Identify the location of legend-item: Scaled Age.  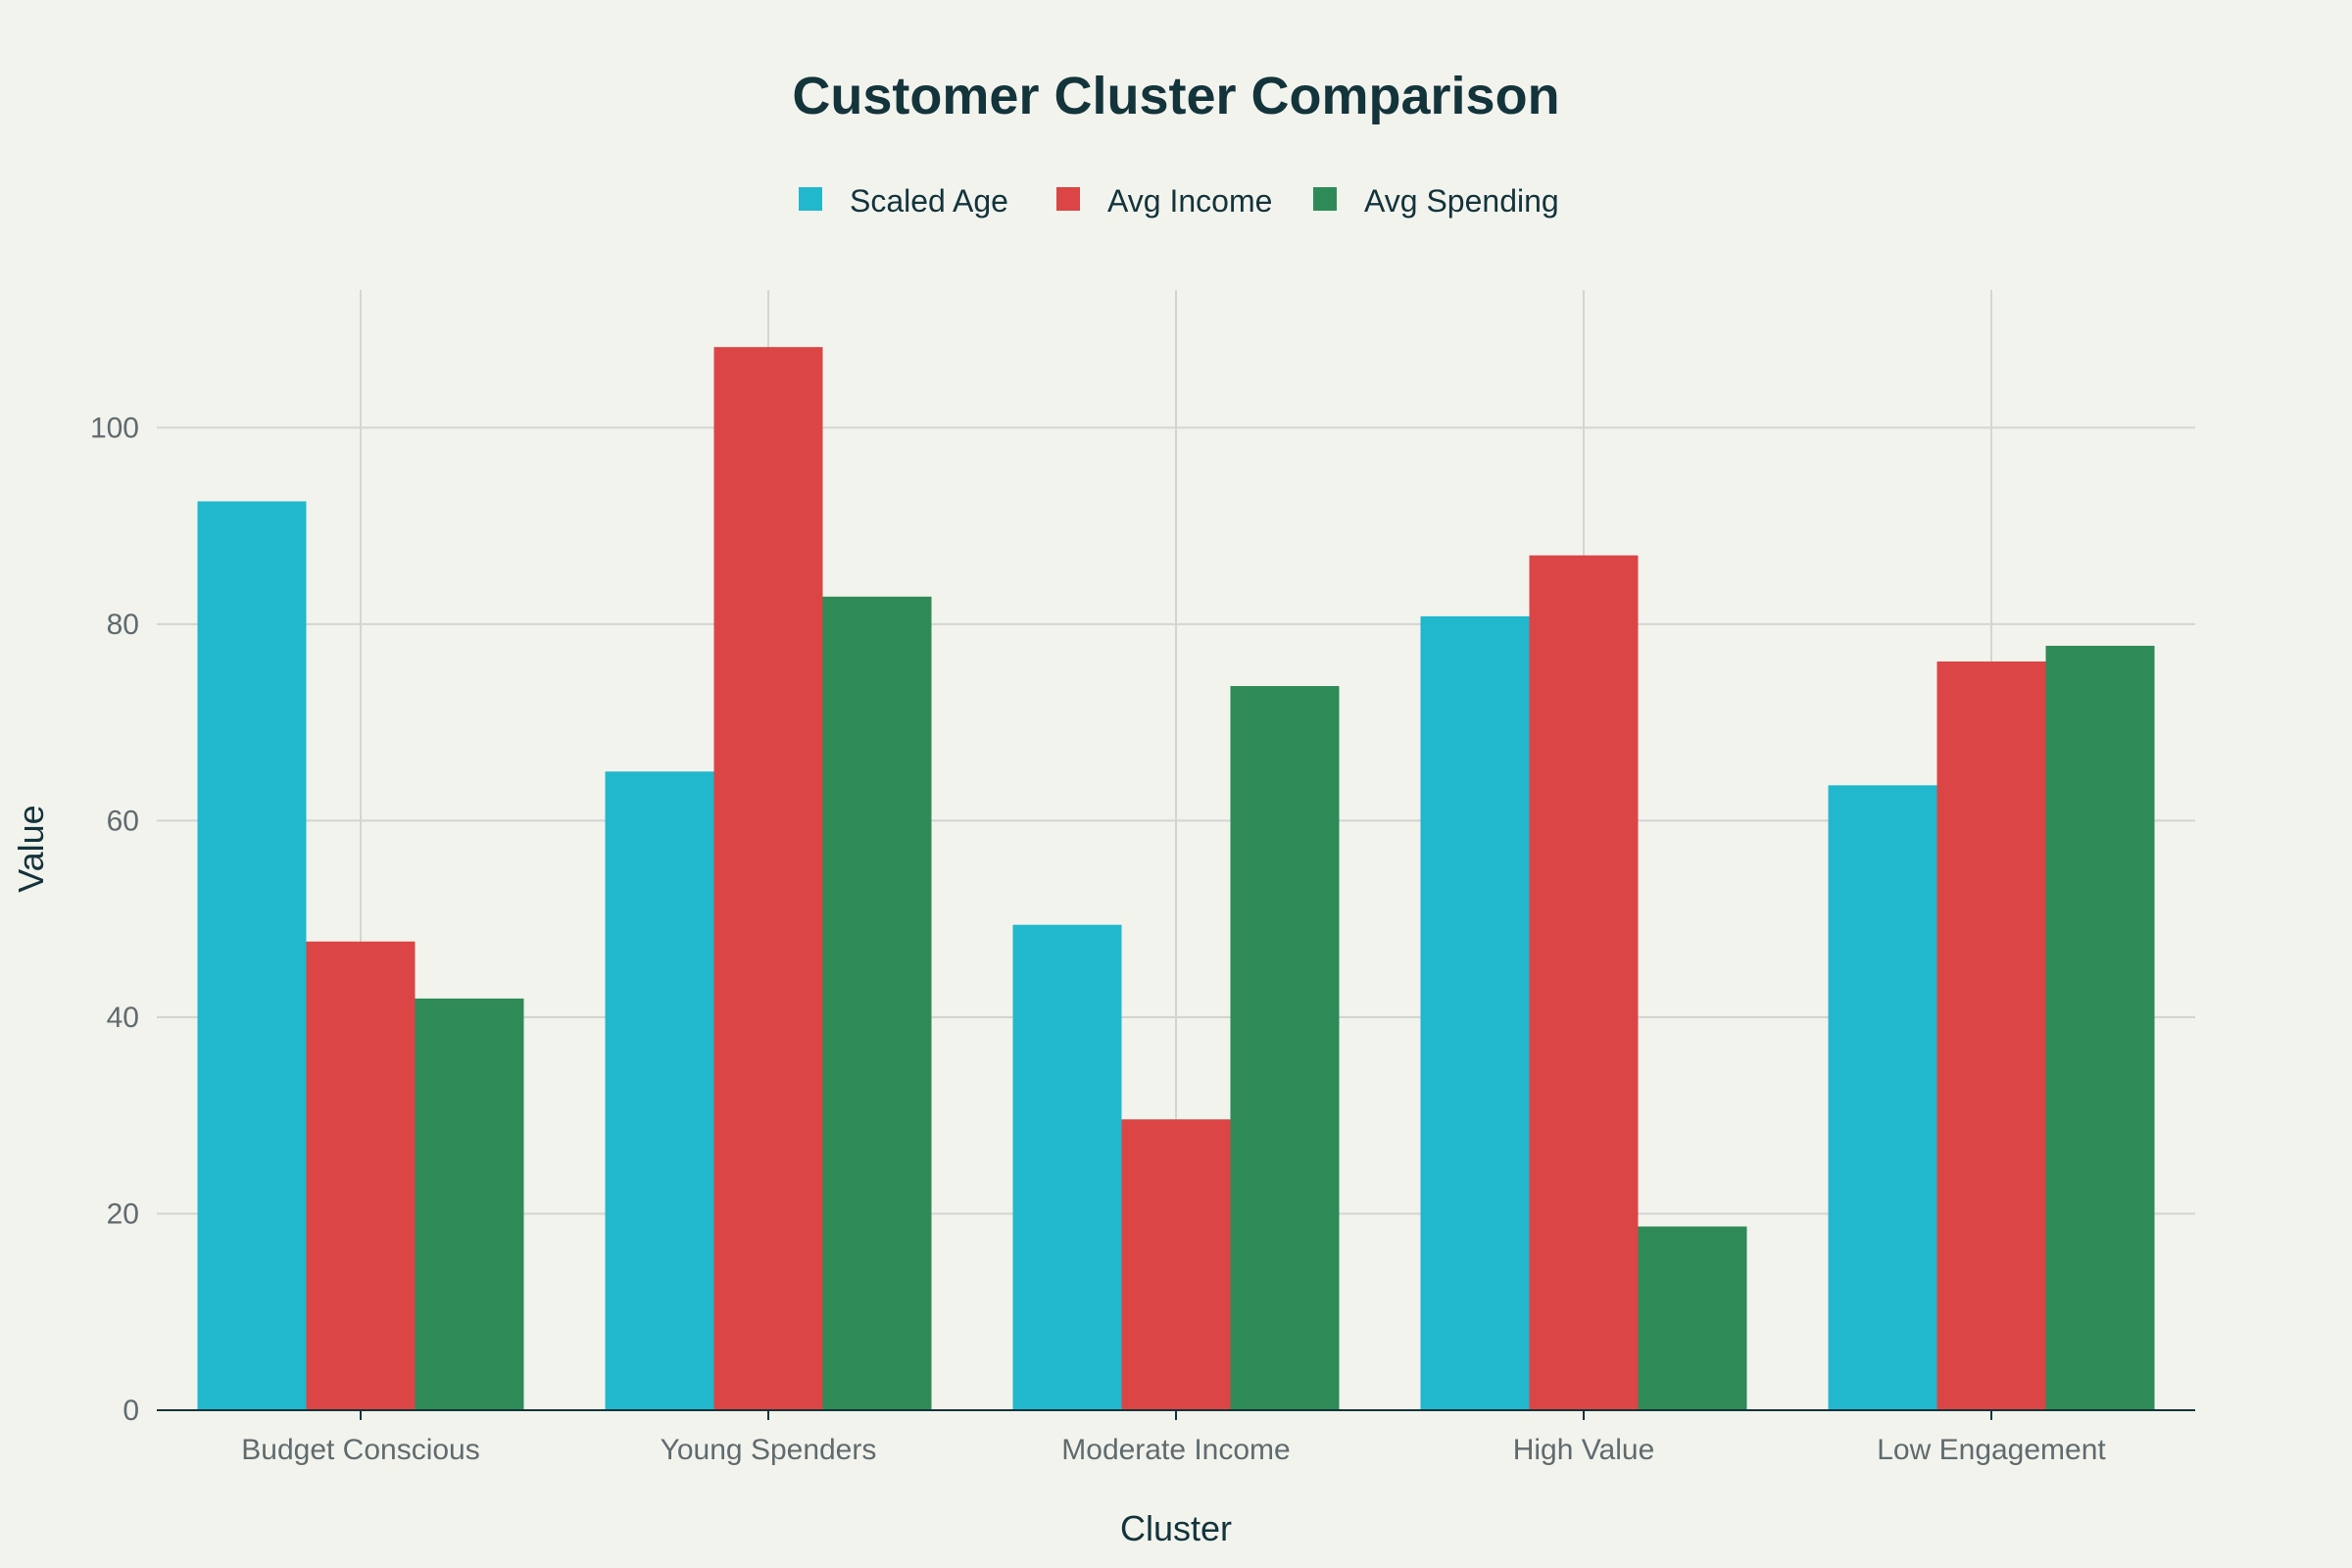
(903, 201).